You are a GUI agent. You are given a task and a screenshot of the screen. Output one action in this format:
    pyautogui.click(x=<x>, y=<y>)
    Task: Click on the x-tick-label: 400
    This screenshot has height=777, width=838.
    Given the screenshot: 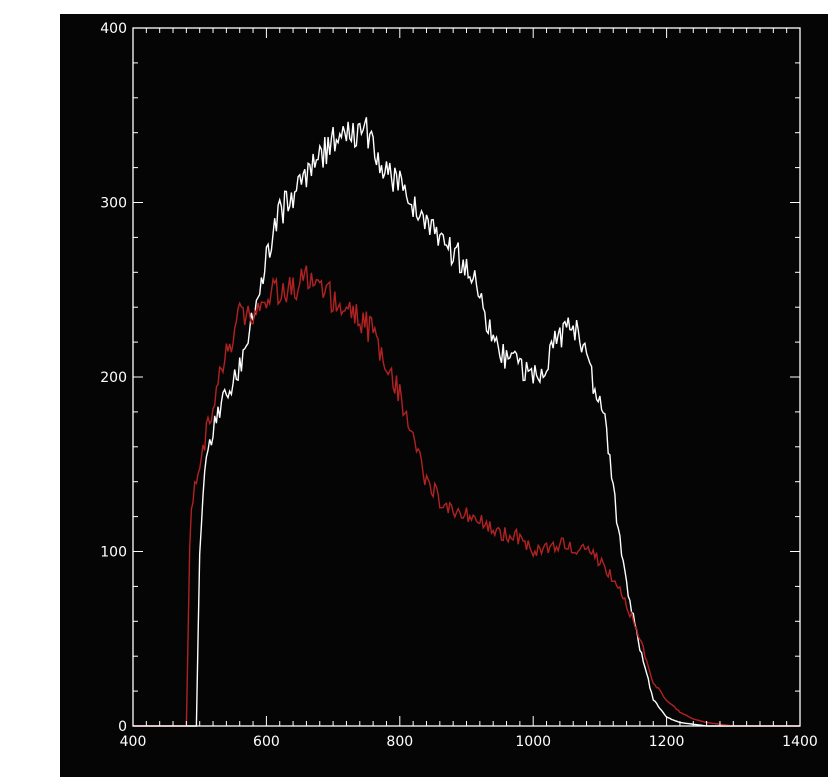 What is the action you would take?
    pyautogui.click(x=133, y=742)
    